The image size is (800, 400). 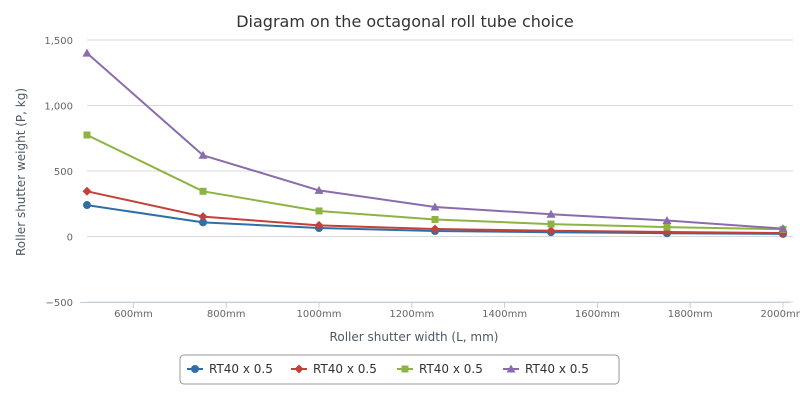 I want to click on legend: RT40 x 0.5 RT40 x 0.5 RT40 x 0.5 RT40 x 0.5, so click(x=399, y=369).